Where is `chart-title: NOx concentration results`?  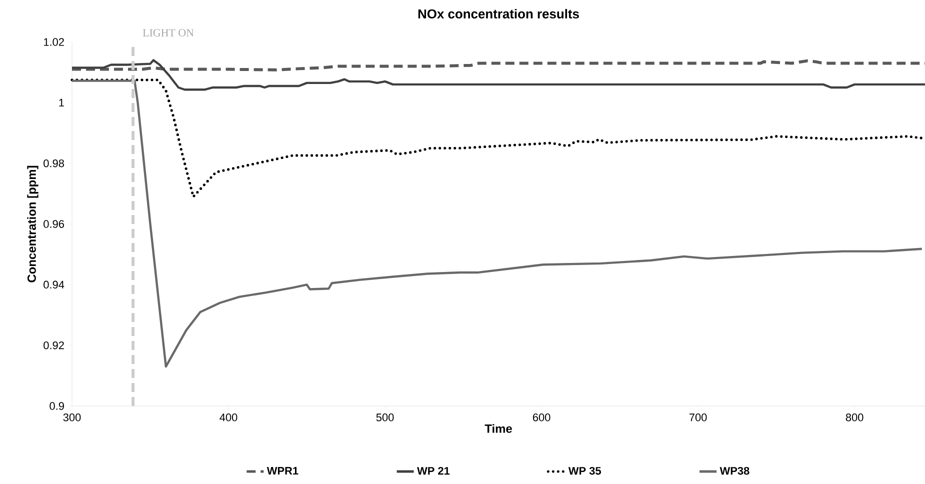 chart-title: NOx concentration results is located at coordinates (498, 13).